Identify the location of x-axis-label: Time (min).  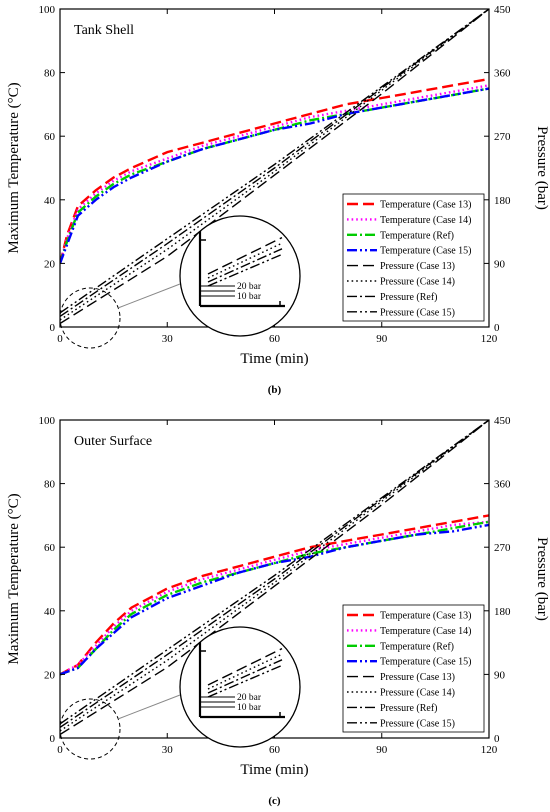
(274, 770).